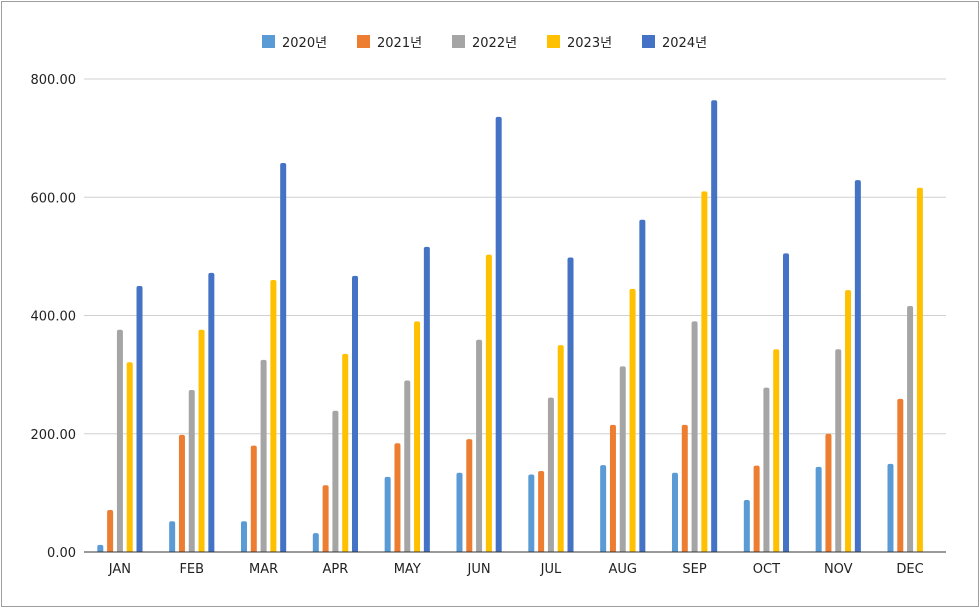 This screenshot has height=608, width=980. Describe the element at coordinates (54, 80) in the screenshot. I see `y-tick-label: 800.00` at that location.